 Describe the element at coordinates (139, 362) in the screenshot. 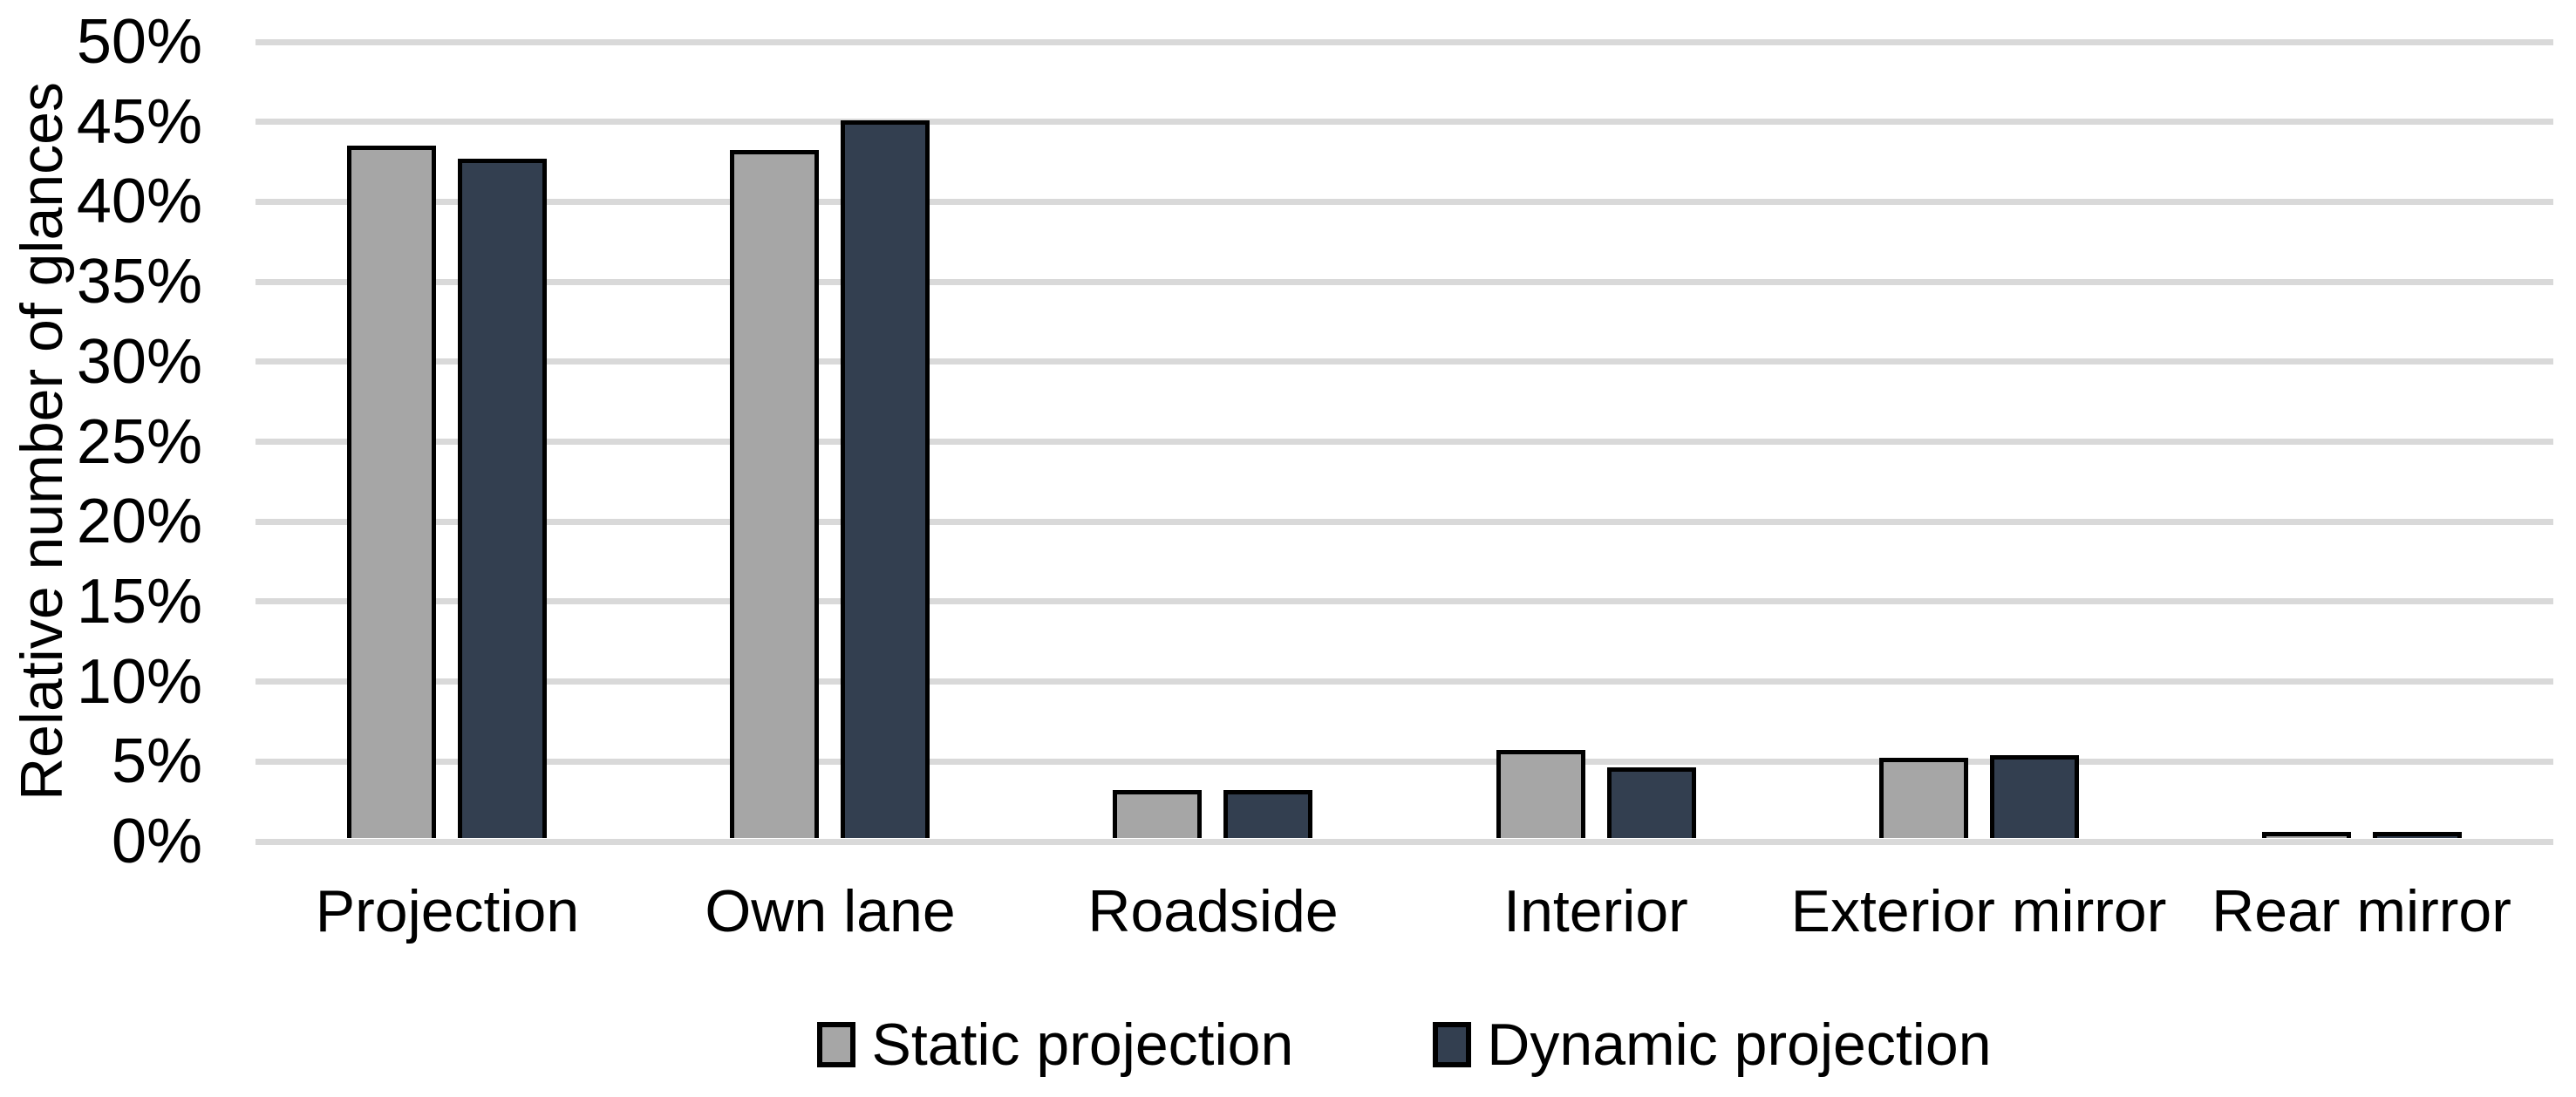

I see `y-tick-label: 30%` at that location.